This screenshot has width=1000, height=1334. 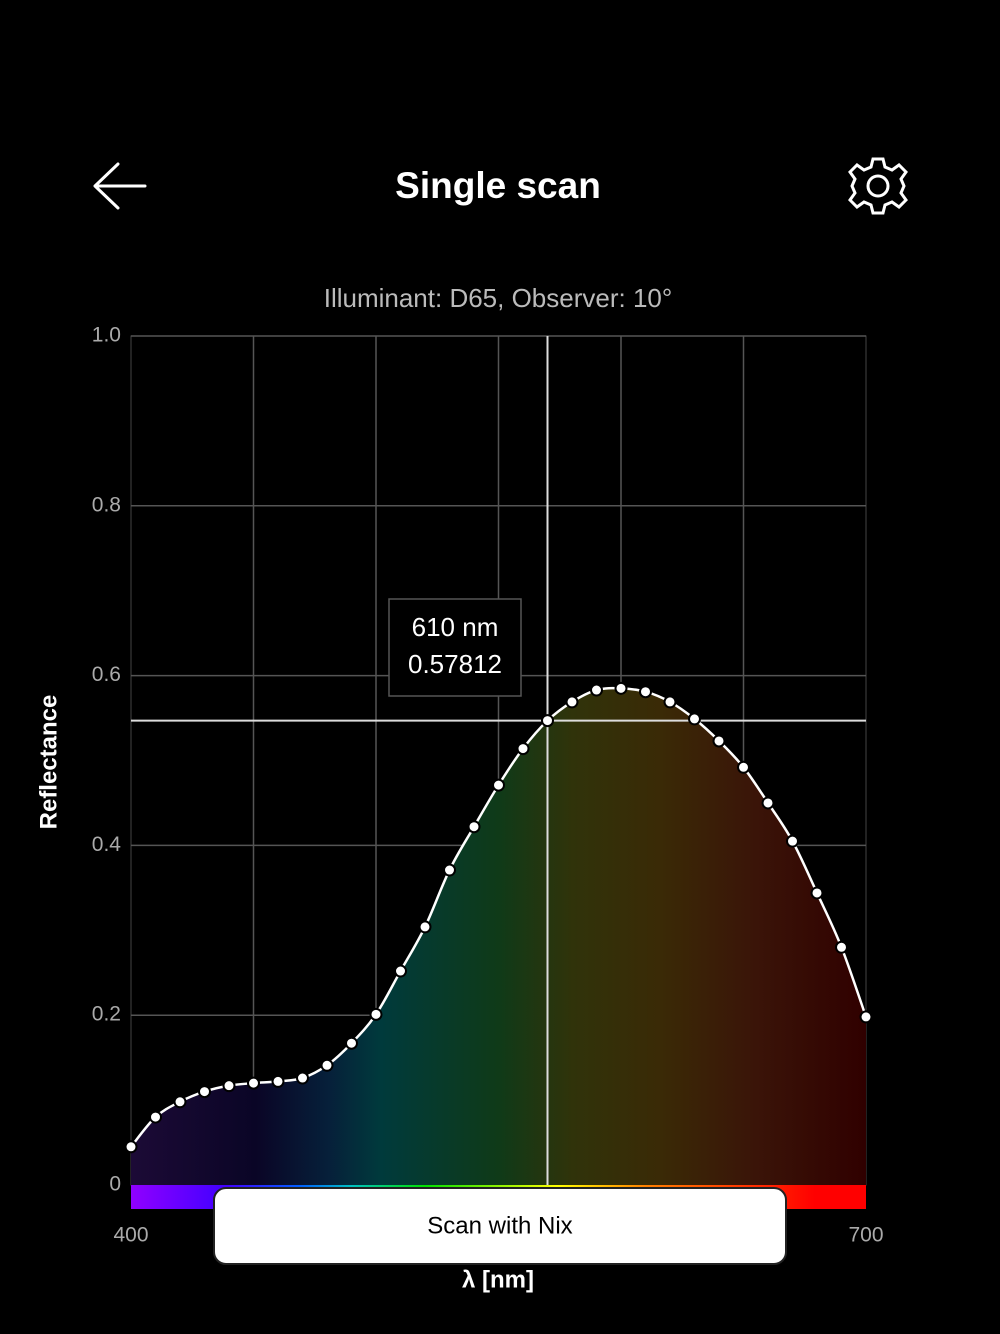 I want to click on settings-button, so click(x=878, y=186).